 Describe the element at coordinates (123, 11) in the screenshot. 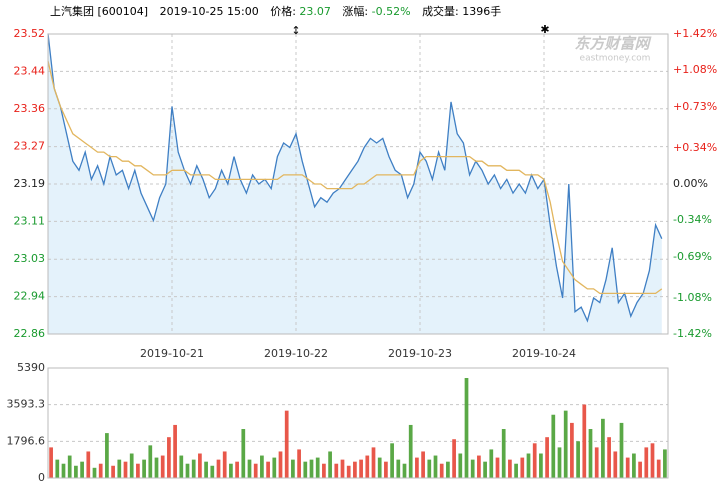

I see `stock-code: [600104]` at that location.